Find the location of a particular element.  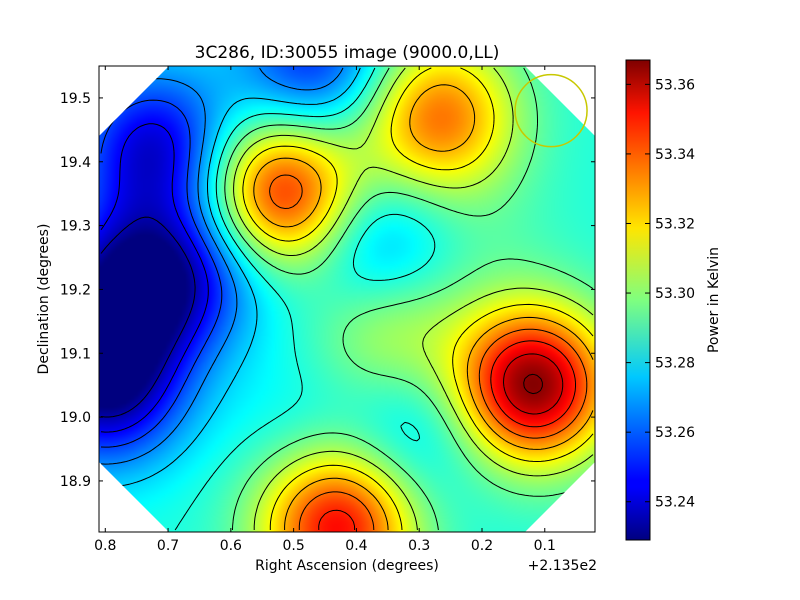

x-tick-label: 0.8 is located at coordinates (105, 546).